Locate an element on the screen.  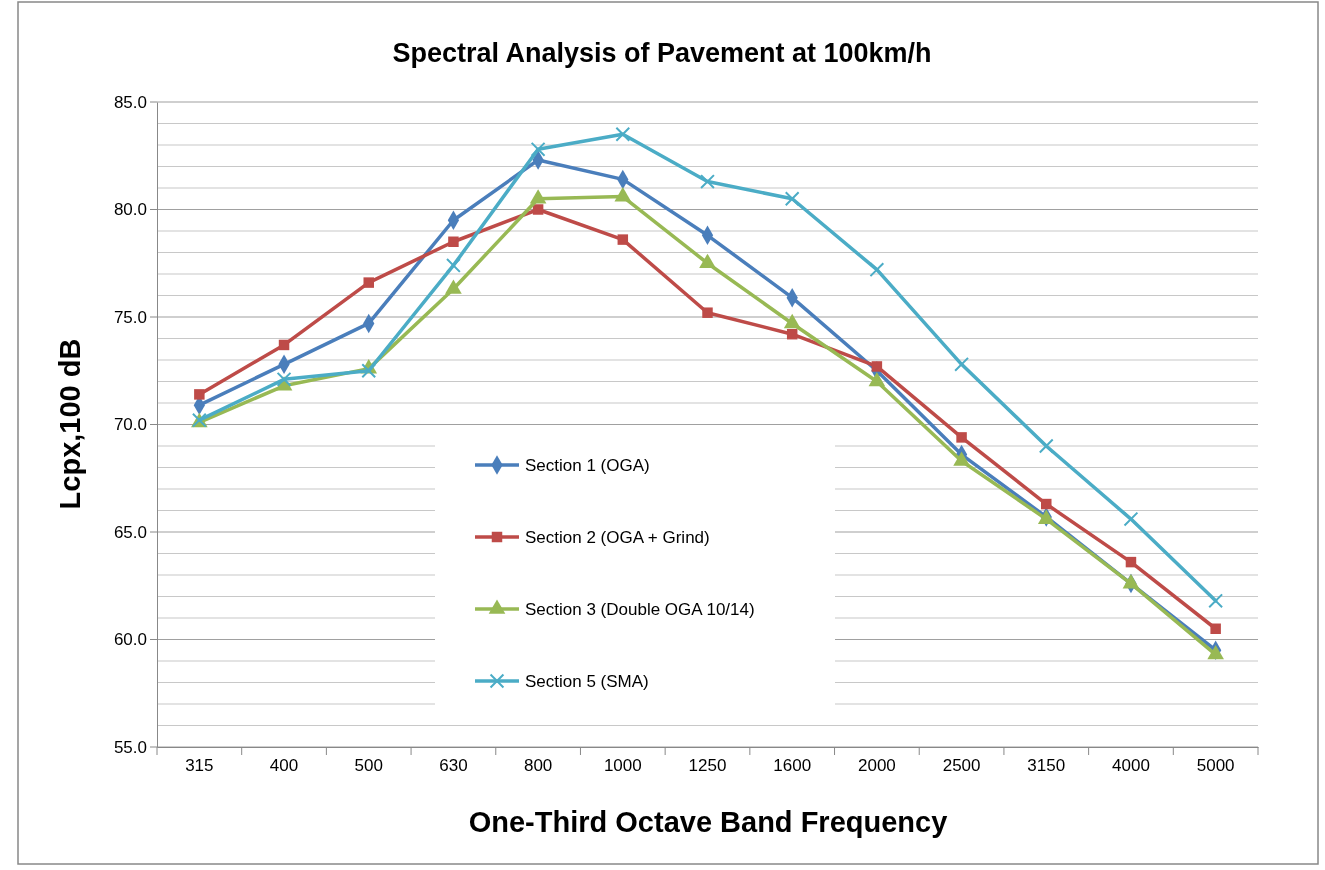
y-tick-label: 55.0 is located at coordinates (130, 747).